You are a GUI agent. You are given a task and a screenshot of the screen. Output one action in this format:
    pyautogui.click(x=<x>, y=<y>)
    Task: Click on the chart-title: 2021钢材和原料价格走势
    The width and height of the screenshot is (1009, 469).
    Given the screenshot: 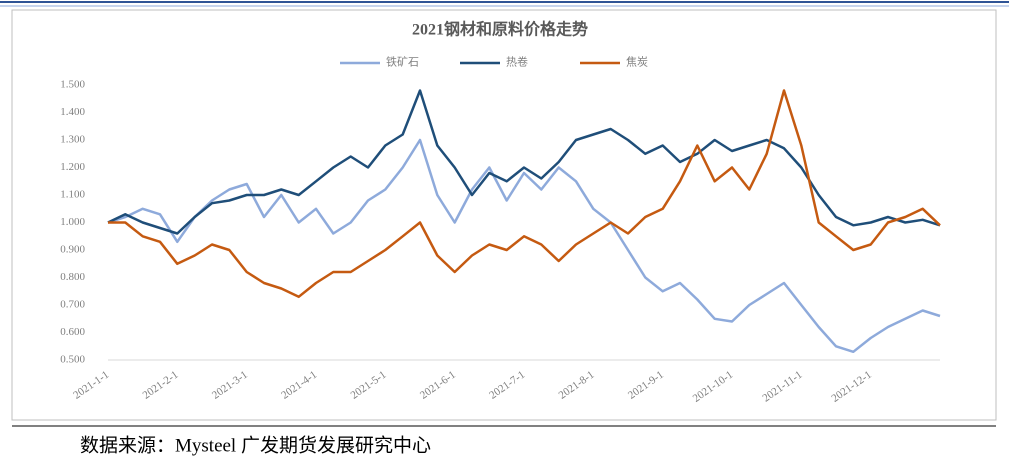 What is the action you would take?
    pyautogui.click(x=500, y=29)
    